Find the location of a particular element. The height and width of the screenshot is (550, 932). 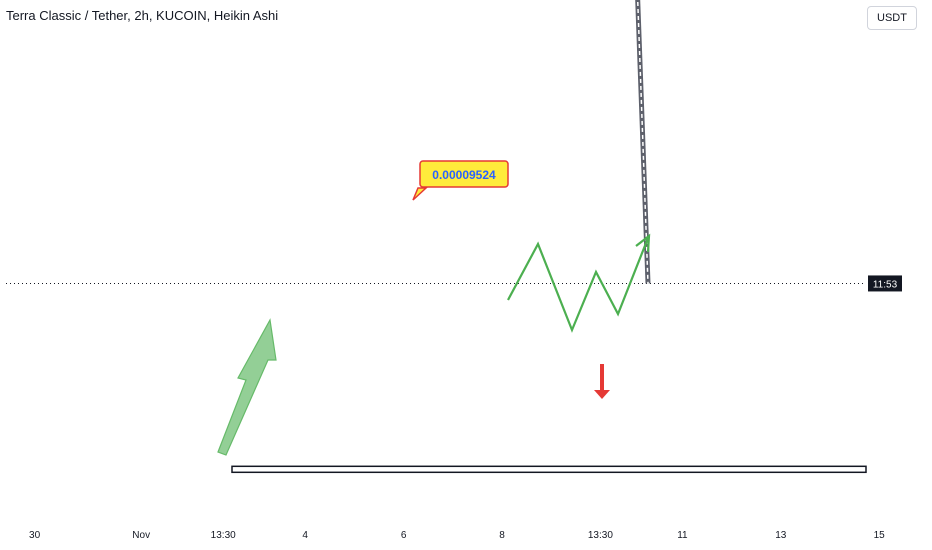

callout-pointer is located at coordinates (420, 194).